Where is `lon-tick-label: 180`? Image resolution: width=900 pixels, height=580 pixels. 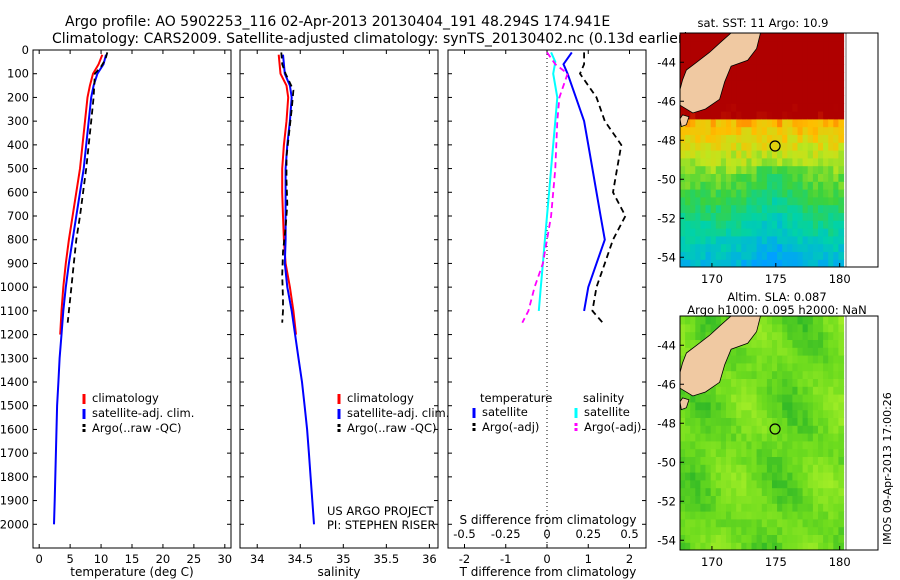 lon-tick-label: 180 is located at coordinates (840, 562).